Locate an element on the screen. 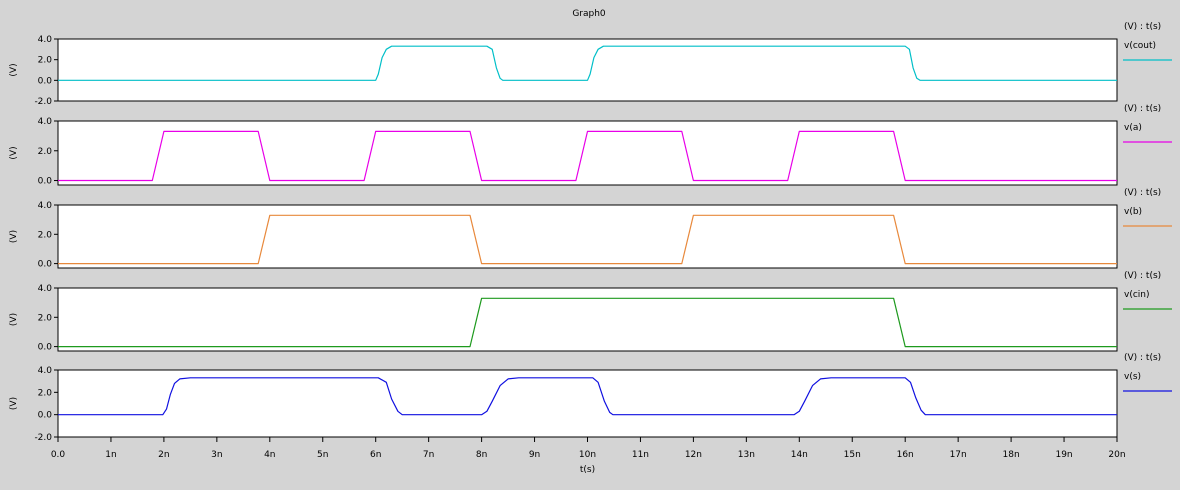 The image size is (1180, 490). x-tick-label: 8n is located at coordinates (481, 455).